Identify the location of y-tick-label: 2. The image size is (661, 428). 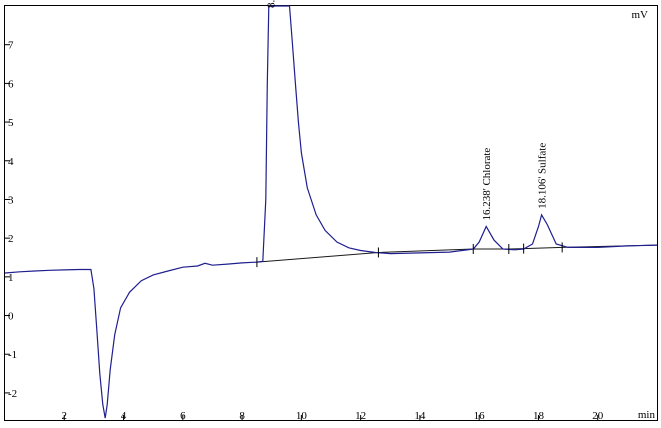
(11, 239).